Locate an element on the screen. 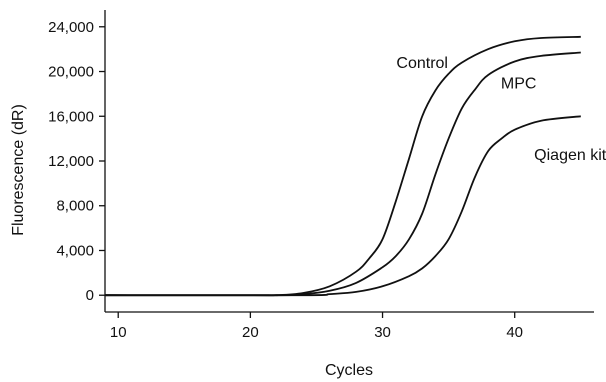 This screenshot has width=606, height=382. x-tick-label: 20 is located at coordinates (250, 332).